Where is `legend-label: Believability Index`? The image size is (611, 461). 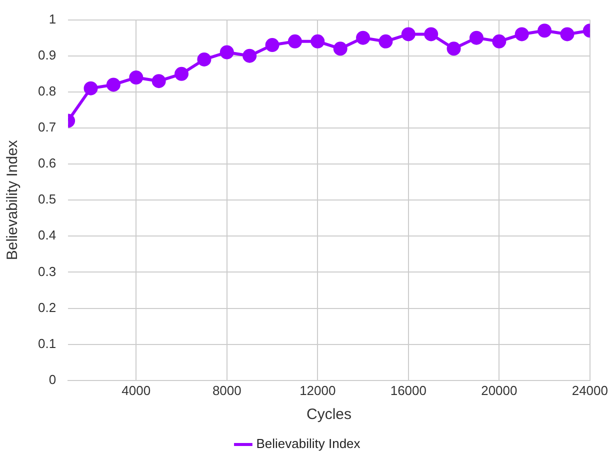 legend-label: Believability Index is located at coordinates (308, 444).